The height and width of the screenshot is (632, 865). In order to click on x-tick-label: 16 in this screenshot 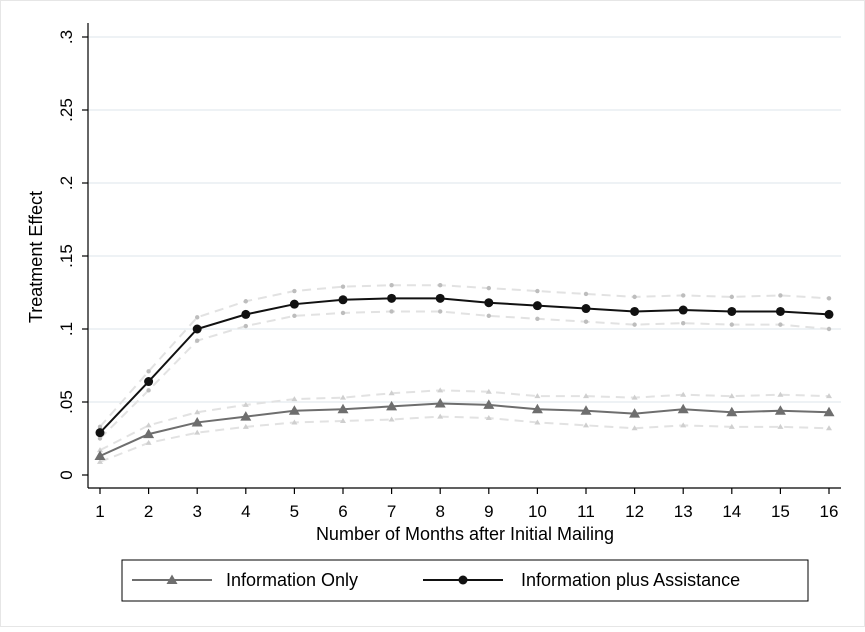, I will do `click(829, 511)`.